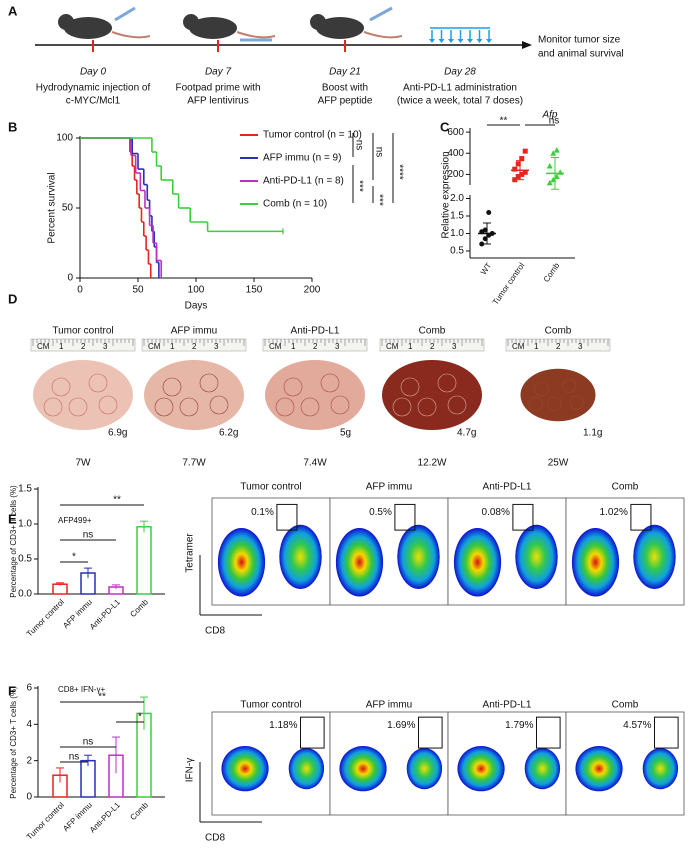 This screenshot has height=857, width=700. What do you see at coordinates (93, 72) in the screenshot?
I see `day-label: Day 0` at bounding box center [93, 72].